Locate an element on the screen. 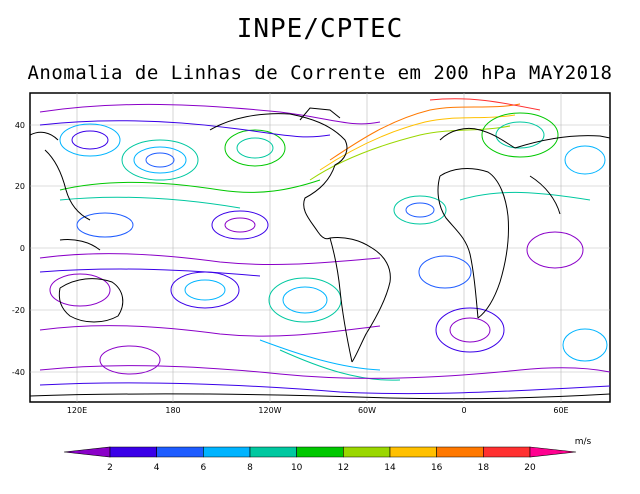 The width and height of the screenshot is (640, 494). colorbar-tick-label: 18 is located at coordinates (484, 468).